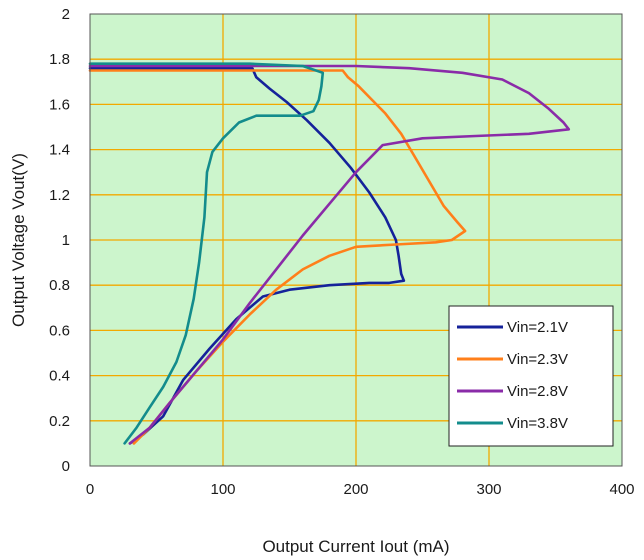 The width and height of the screenshot is (644, 560). Describe the element at coordinates (621, 489) in the screenshot. I see `x-tick-label: 400` at that location.